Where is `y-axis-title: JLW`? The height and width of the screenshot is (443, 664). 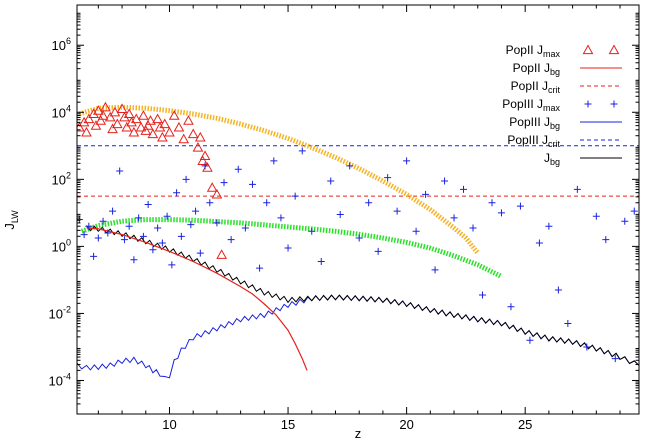 y-axis-title: JLW is located at coordinates (11, 220).